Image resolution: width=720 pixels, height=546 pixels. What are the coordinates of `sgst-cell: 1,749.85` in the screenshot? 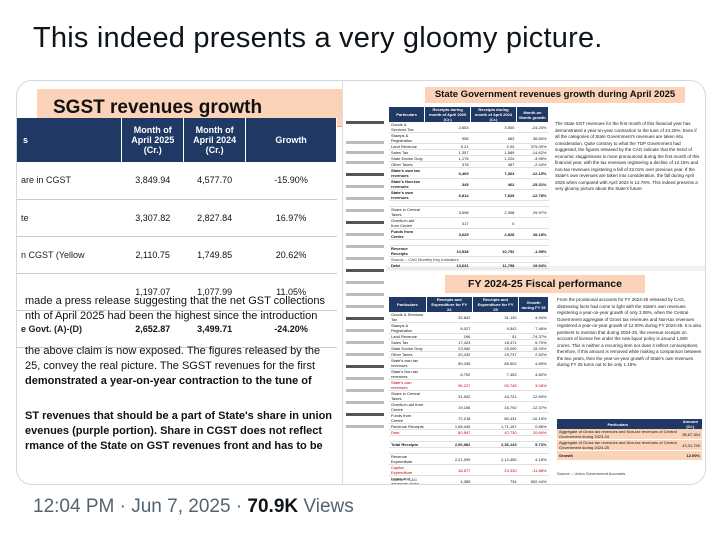 It's located at (214, 255).